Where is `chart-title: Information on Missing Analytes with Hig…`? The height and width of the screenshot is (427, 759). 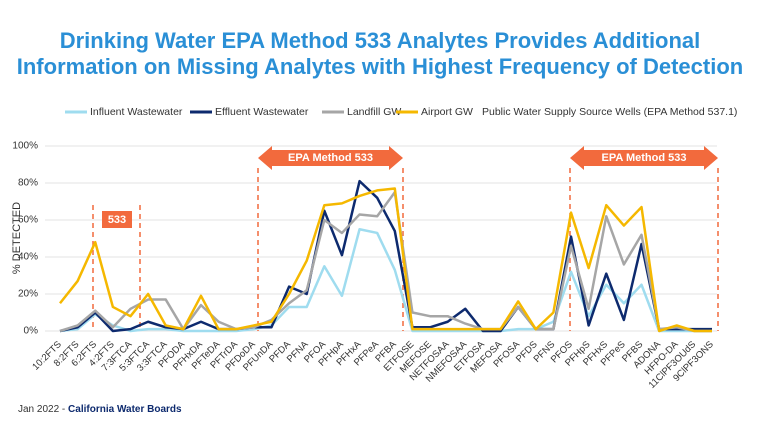 chart-title: Information on Missing Analytes with Hig… is located at coordinates (380, 66).